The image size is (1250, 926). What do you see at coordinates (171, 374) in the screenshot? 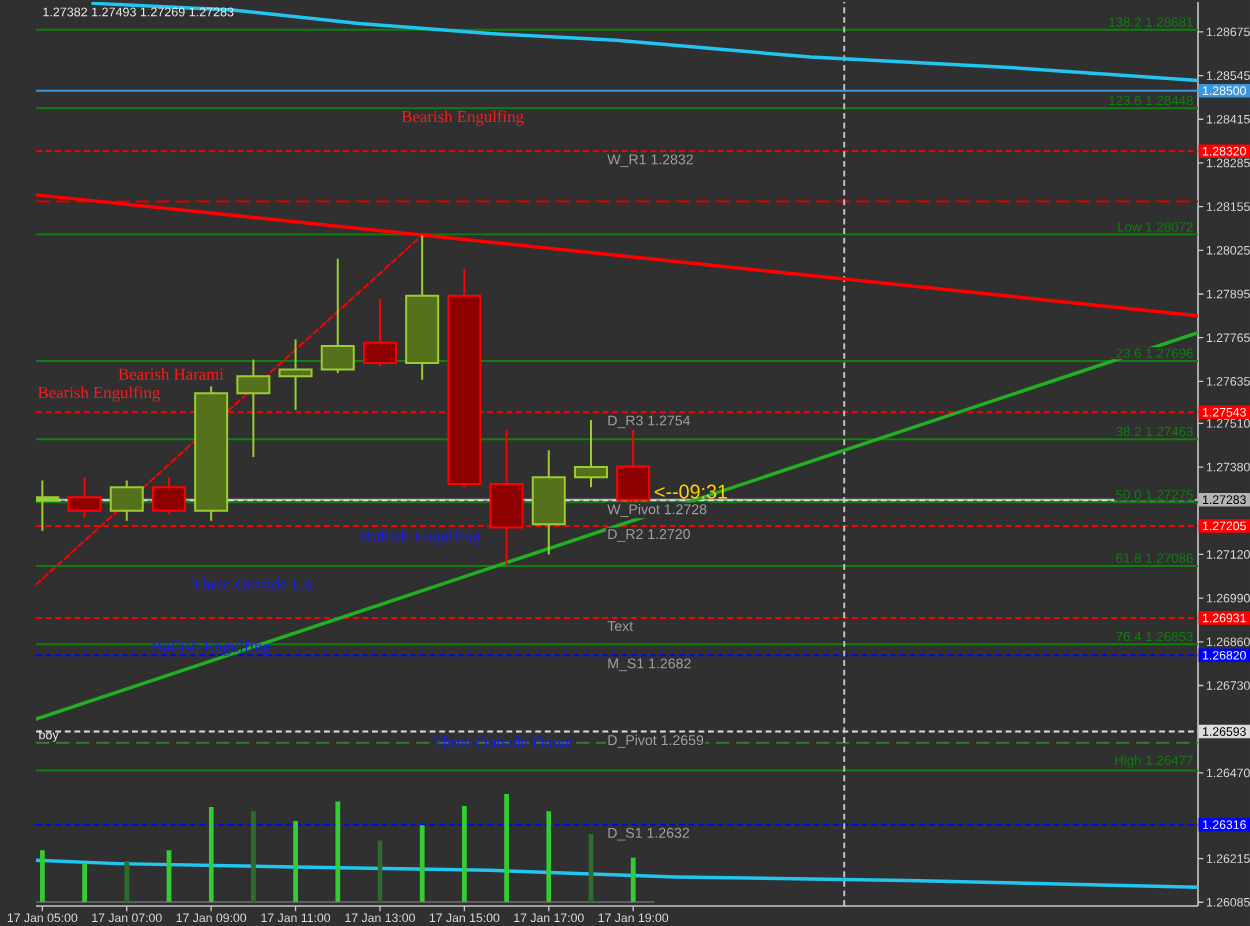
I see `annotation: Bearish Harami` at bounding box center [171, 374].